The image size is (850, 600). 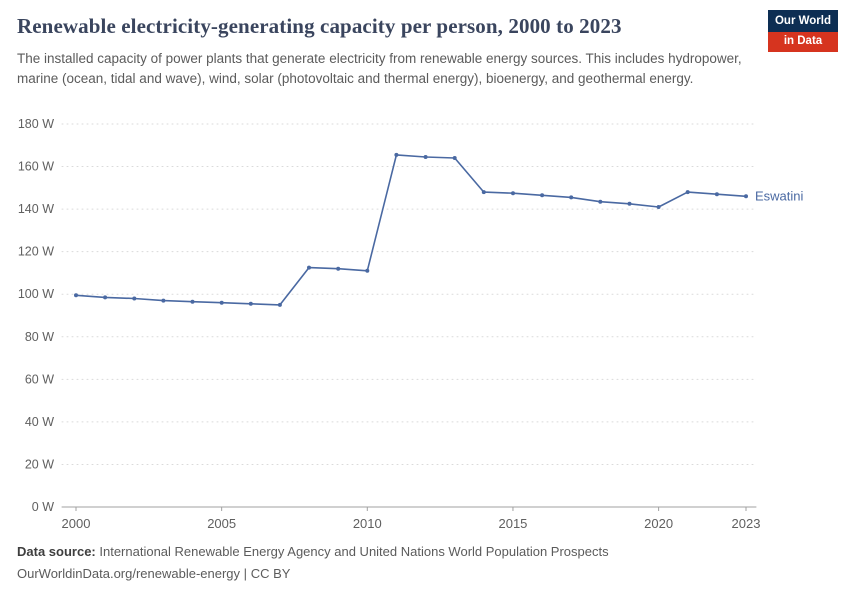 What do you see at coordinates (39, 422) in the screenshot?
I see `y-axis-tick-label: 40 W` at bounding box center [39, 422].